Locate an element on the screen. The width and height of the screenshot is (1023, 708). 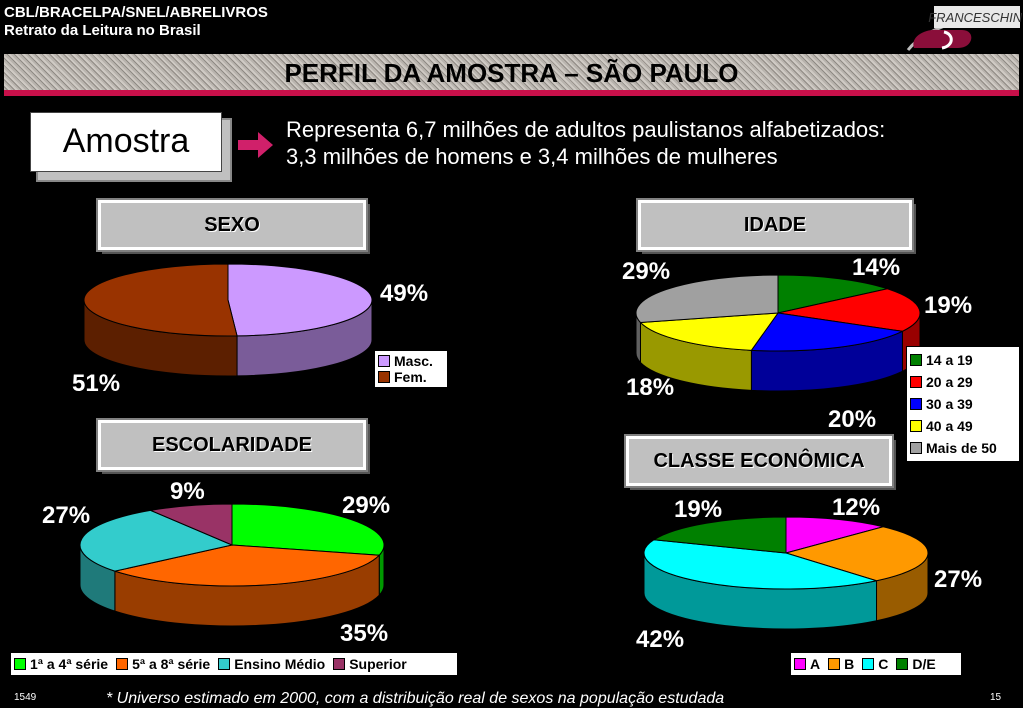
data-label-superior: 9% is located at coordinates (187, 491).